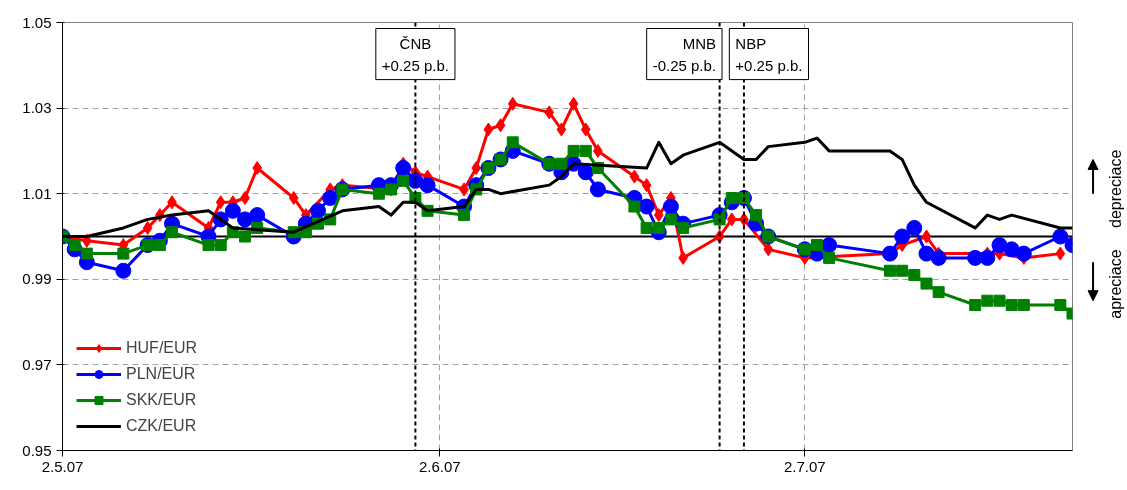 The height and width of the screenshot is (490, 1127). Describe the element at coordinates (684, 54) in the screenshot. I see `ref-line-label: MNB -0.25 p.b.` at that location.